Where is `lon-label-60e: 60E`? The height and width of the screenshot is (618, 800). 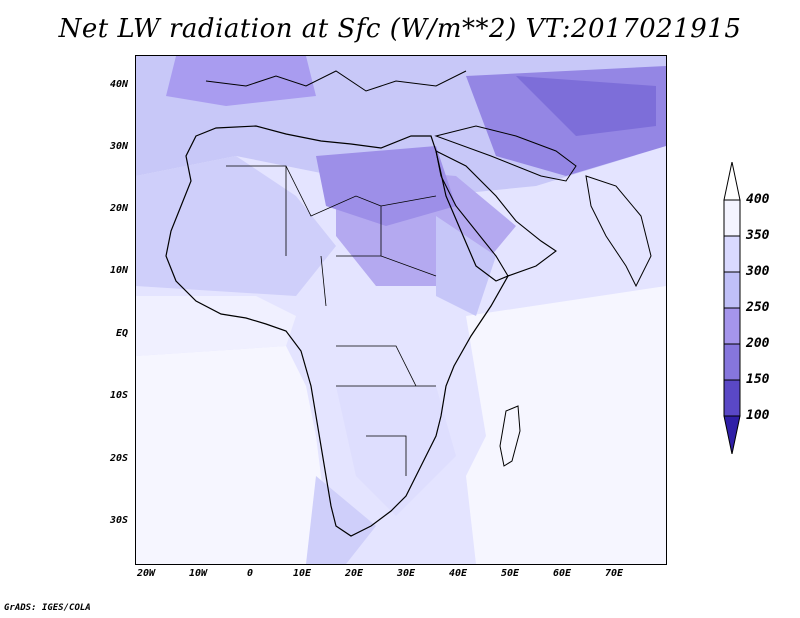 lon-label-60e: 60E is located at coordinates (562, 573).